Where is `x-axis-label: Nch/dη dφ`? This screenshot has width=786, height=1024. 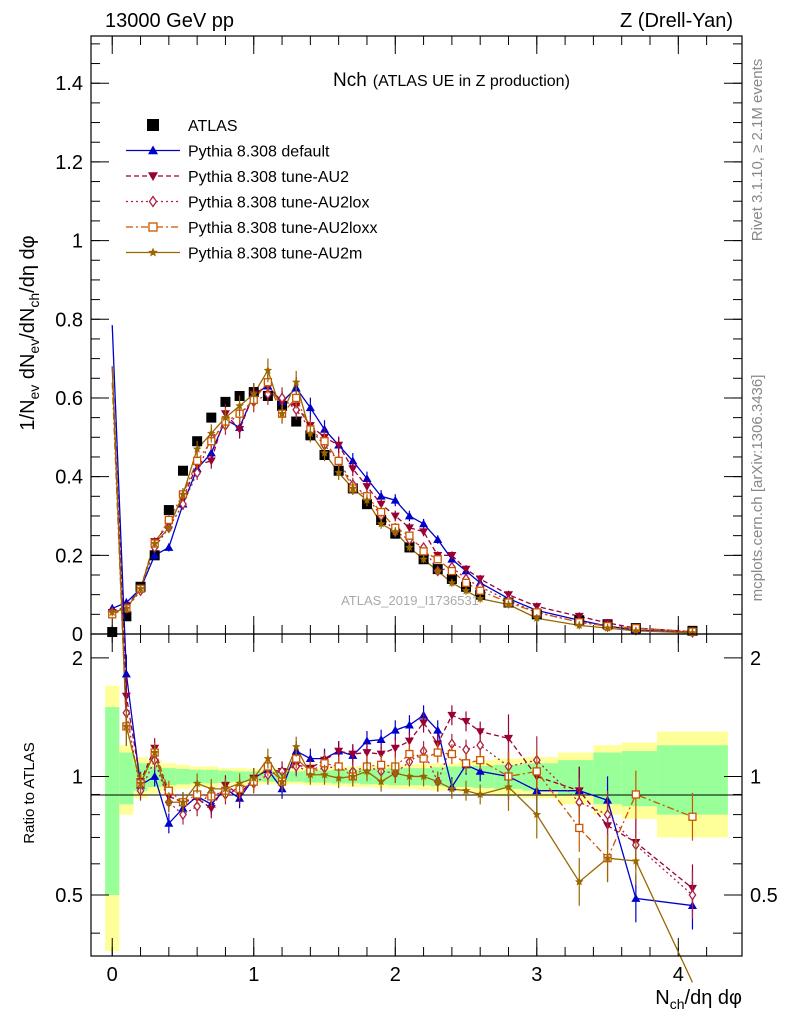
x-axis-label: Nch/dη dφ is located at coordinates (698, 999).